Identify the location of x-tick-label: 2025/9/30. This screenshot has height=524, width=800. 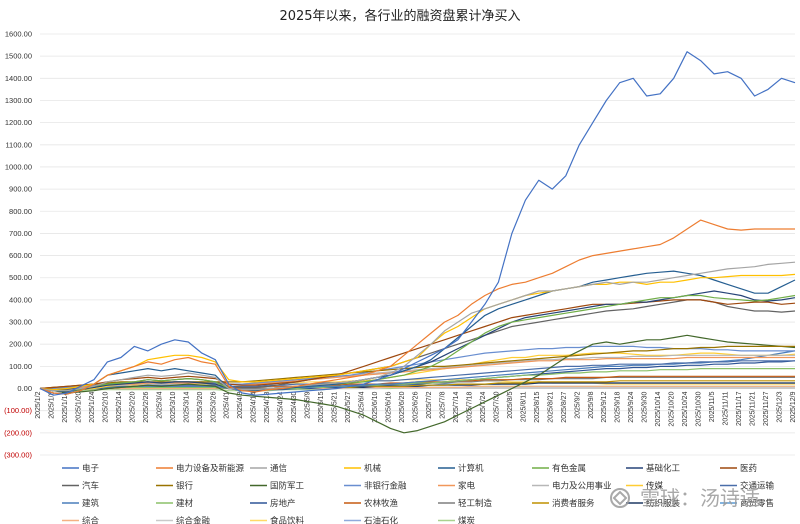
(645, 406).